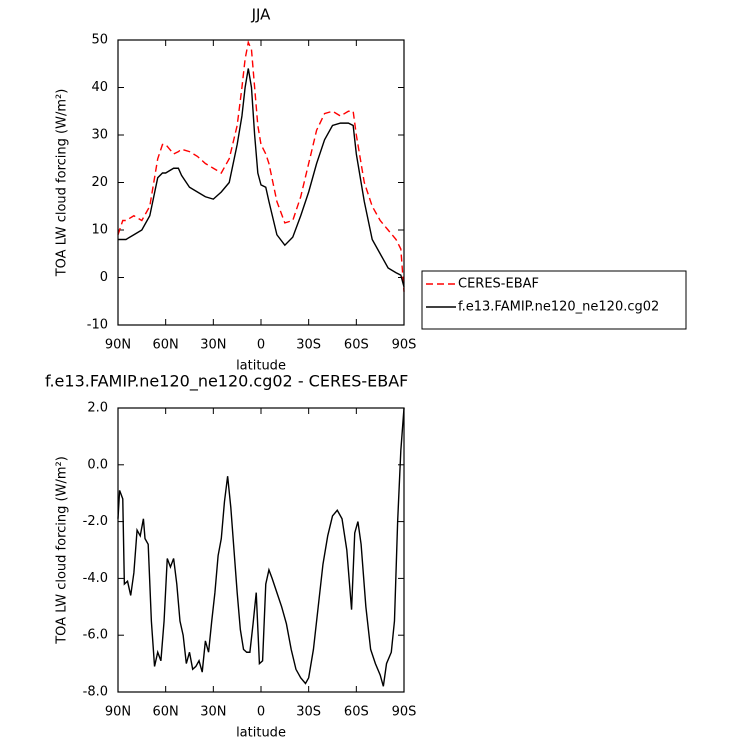 This screenshot has width=733, height=745. Describe the element at coordinates (99, 135) in the screenshot. I see `y-tick-label: 30` at that location.